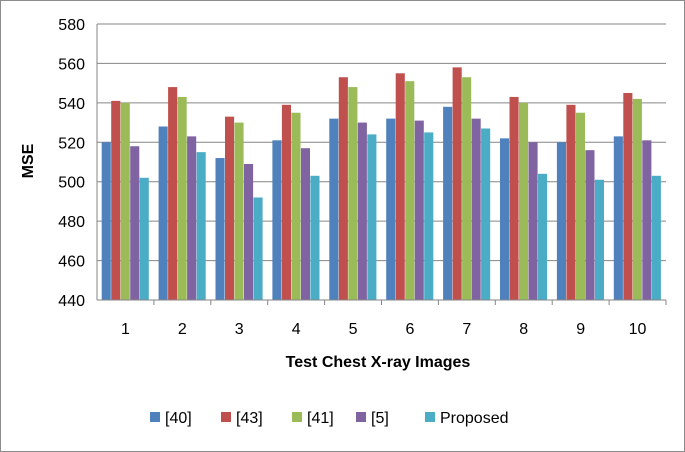  I want to click on x-tick-label: 4, so click(296, 329).